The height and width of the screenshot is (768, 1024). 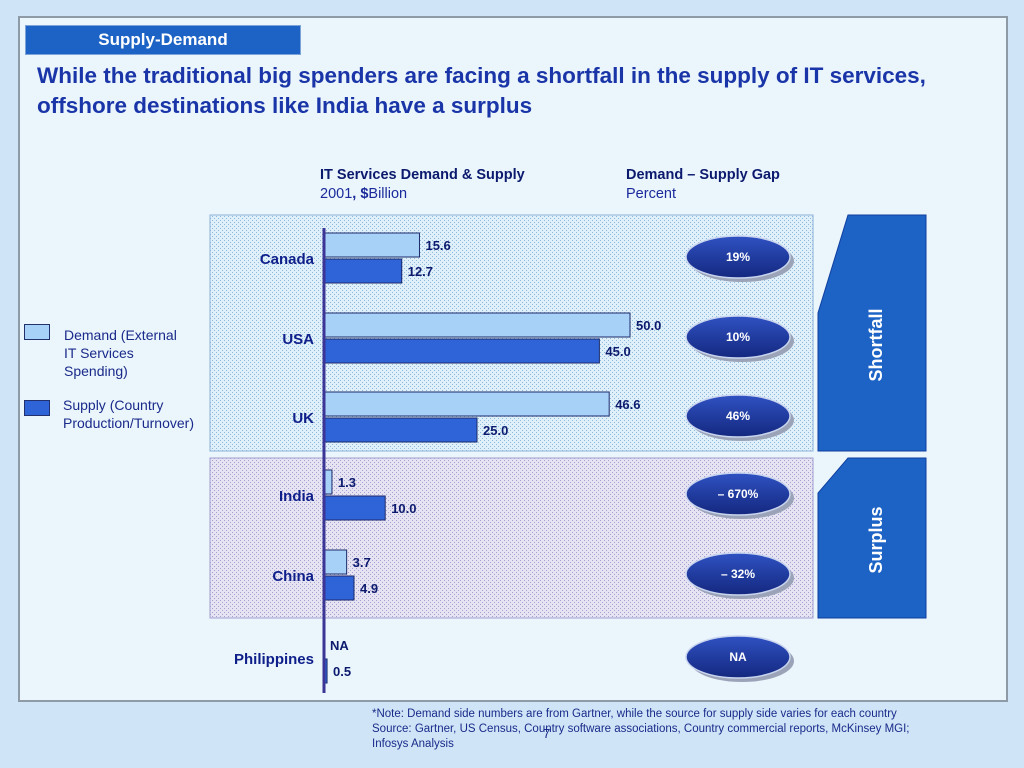 I want to click on right-column-heading: Demand – Supply Gap Percent, so click(x=703, y=185).